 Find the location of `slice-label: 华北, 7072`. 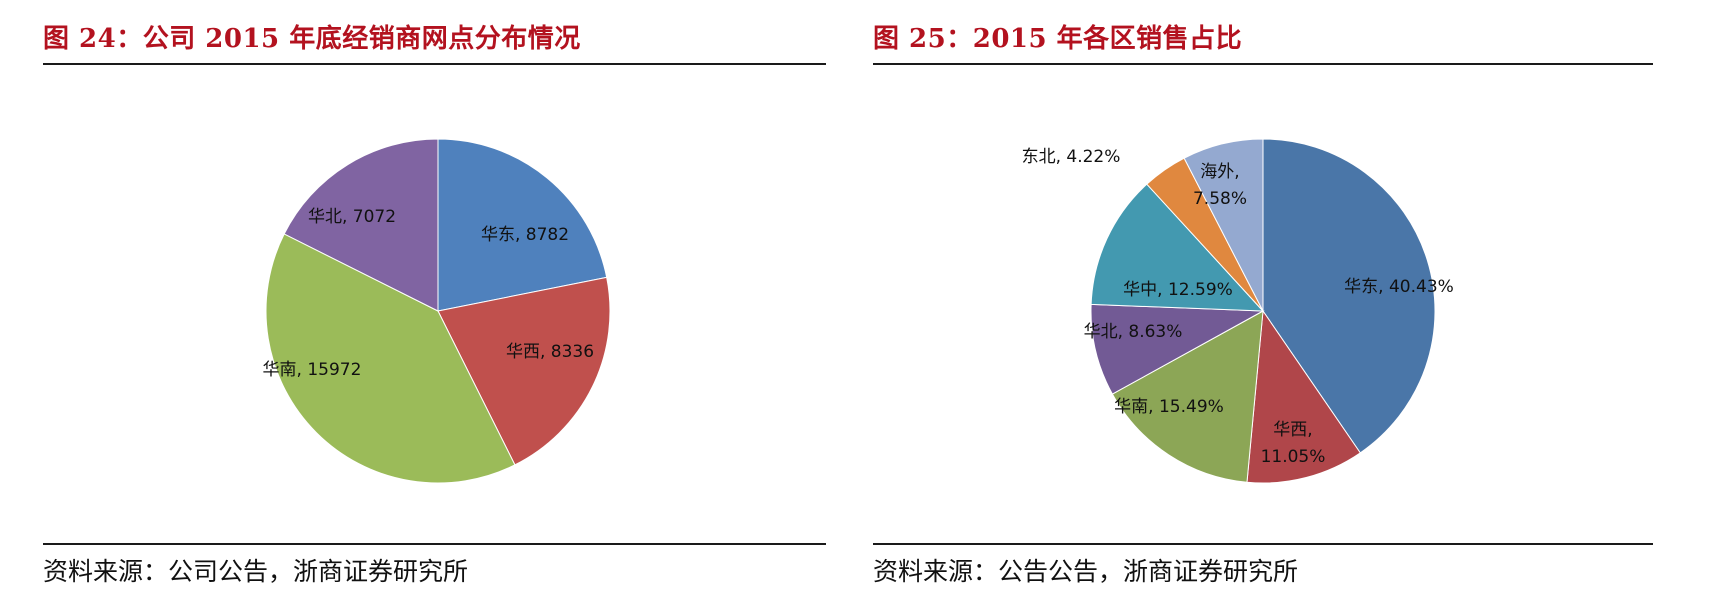

slice-label: 华北, 7072 is located at coordinates (352, 217).